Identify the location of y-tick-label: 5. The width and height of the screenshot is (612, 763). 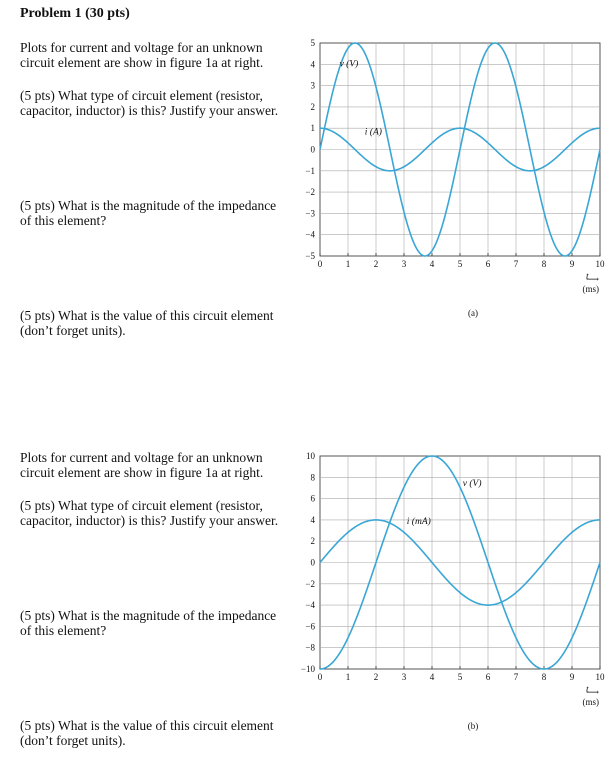
(313, 43).